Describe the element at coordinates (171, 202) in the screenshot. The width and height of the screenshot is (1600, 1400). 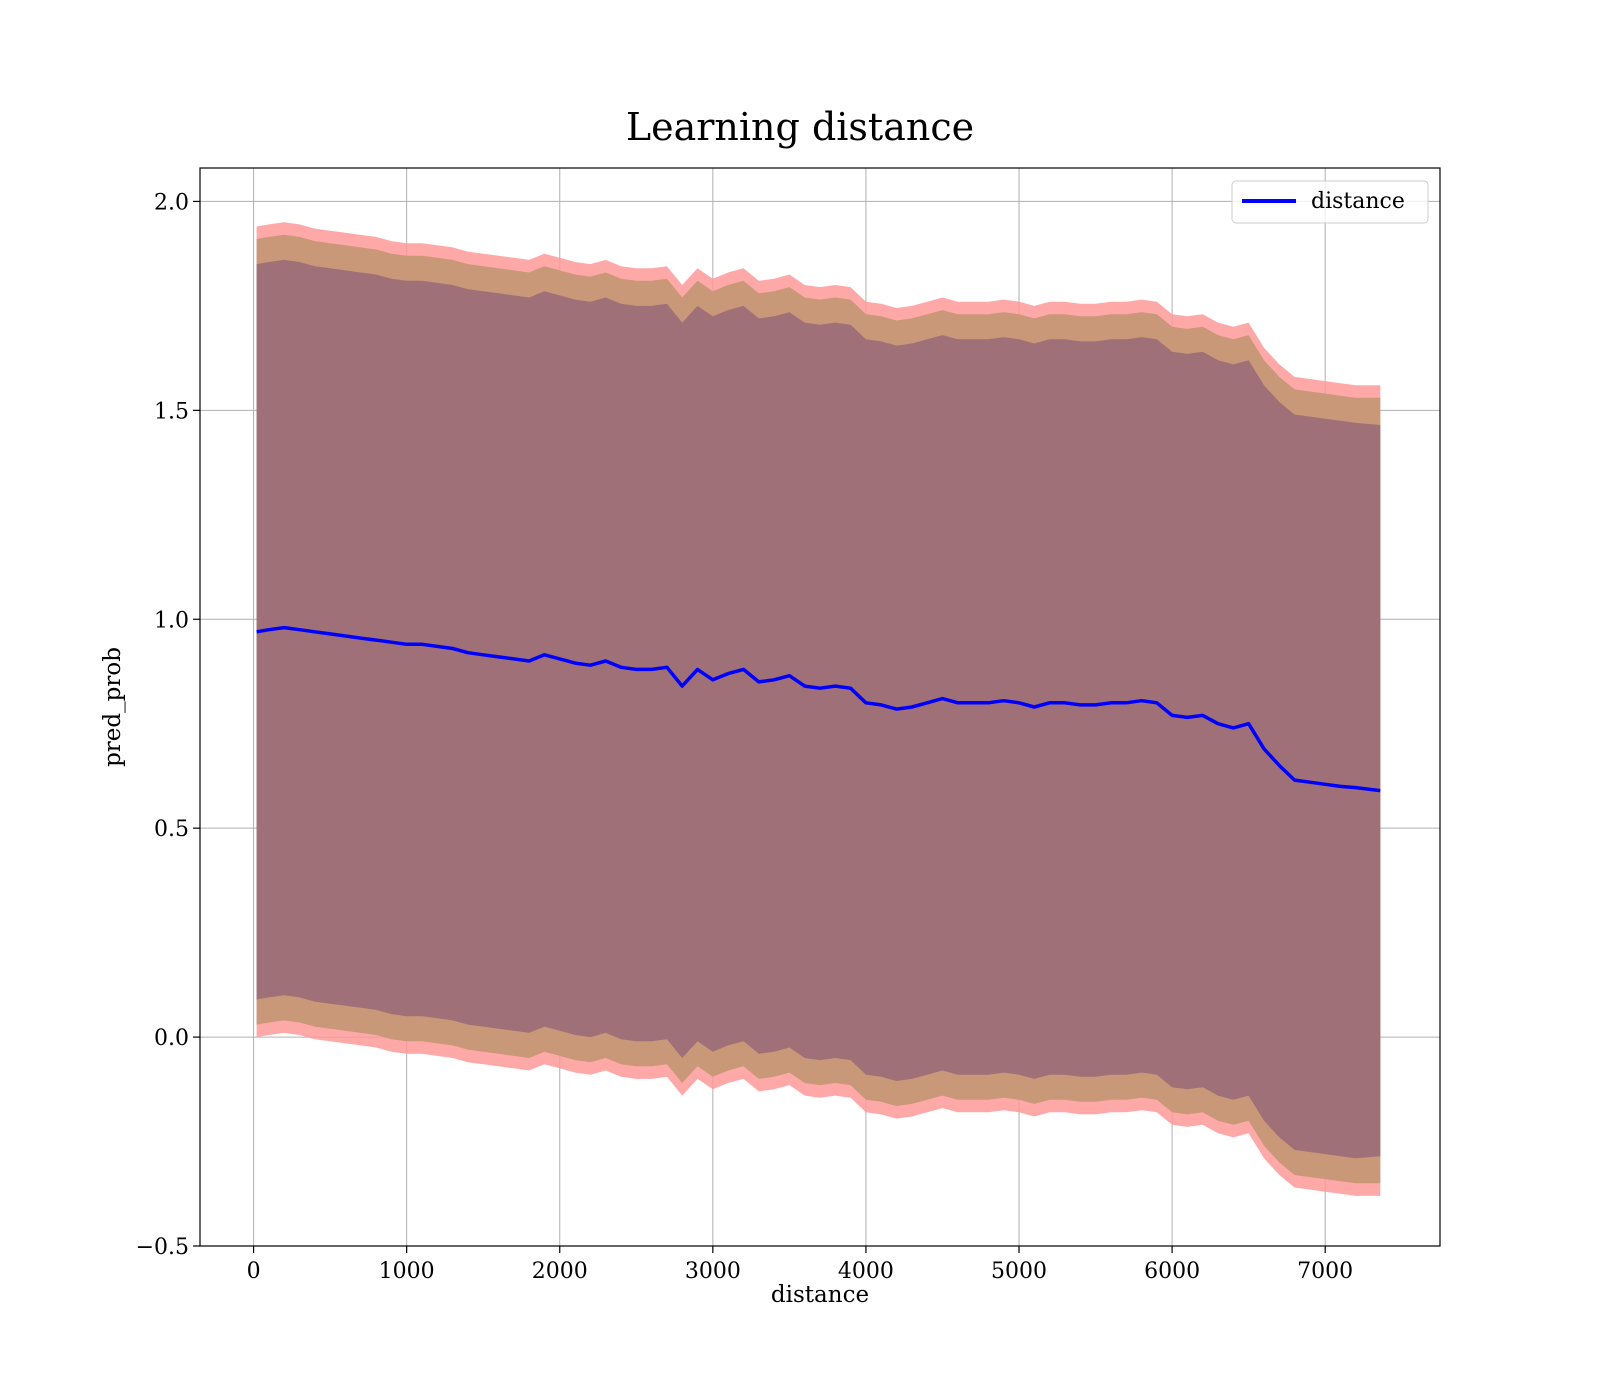
I see `y-tick-label: 2.0` at that location.